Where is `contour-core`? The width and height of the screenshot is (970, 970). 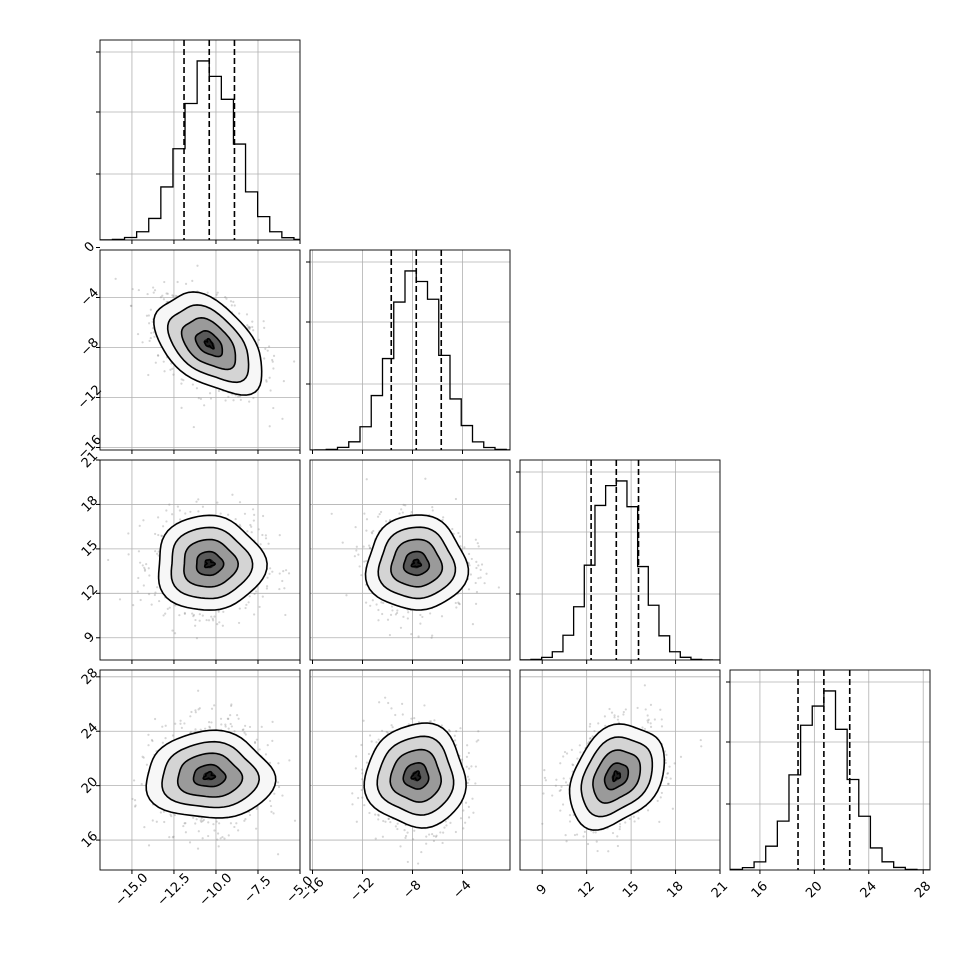 contour-core is located at coordinates (209, 563).